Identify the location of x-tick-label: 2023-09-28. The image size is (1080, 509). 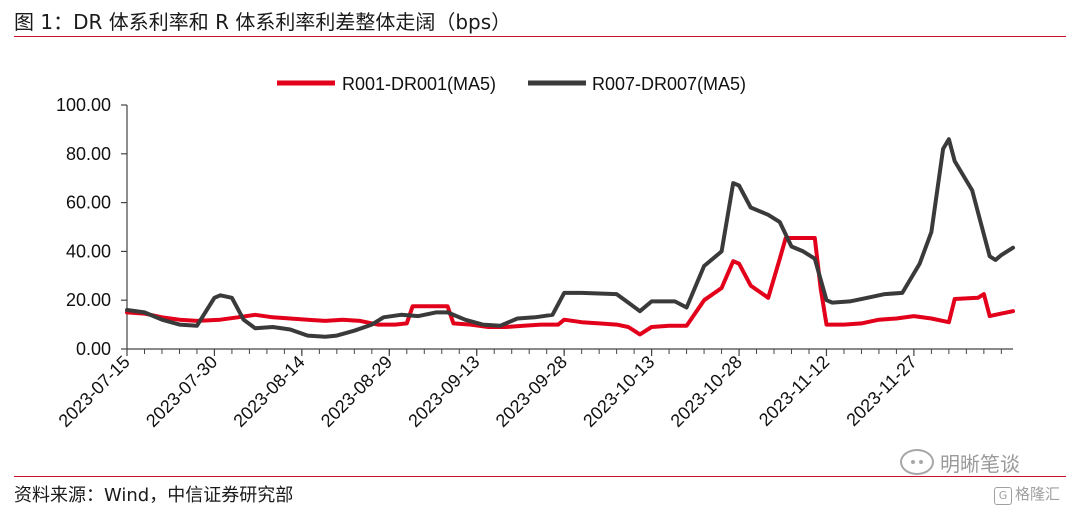
(531, 391).